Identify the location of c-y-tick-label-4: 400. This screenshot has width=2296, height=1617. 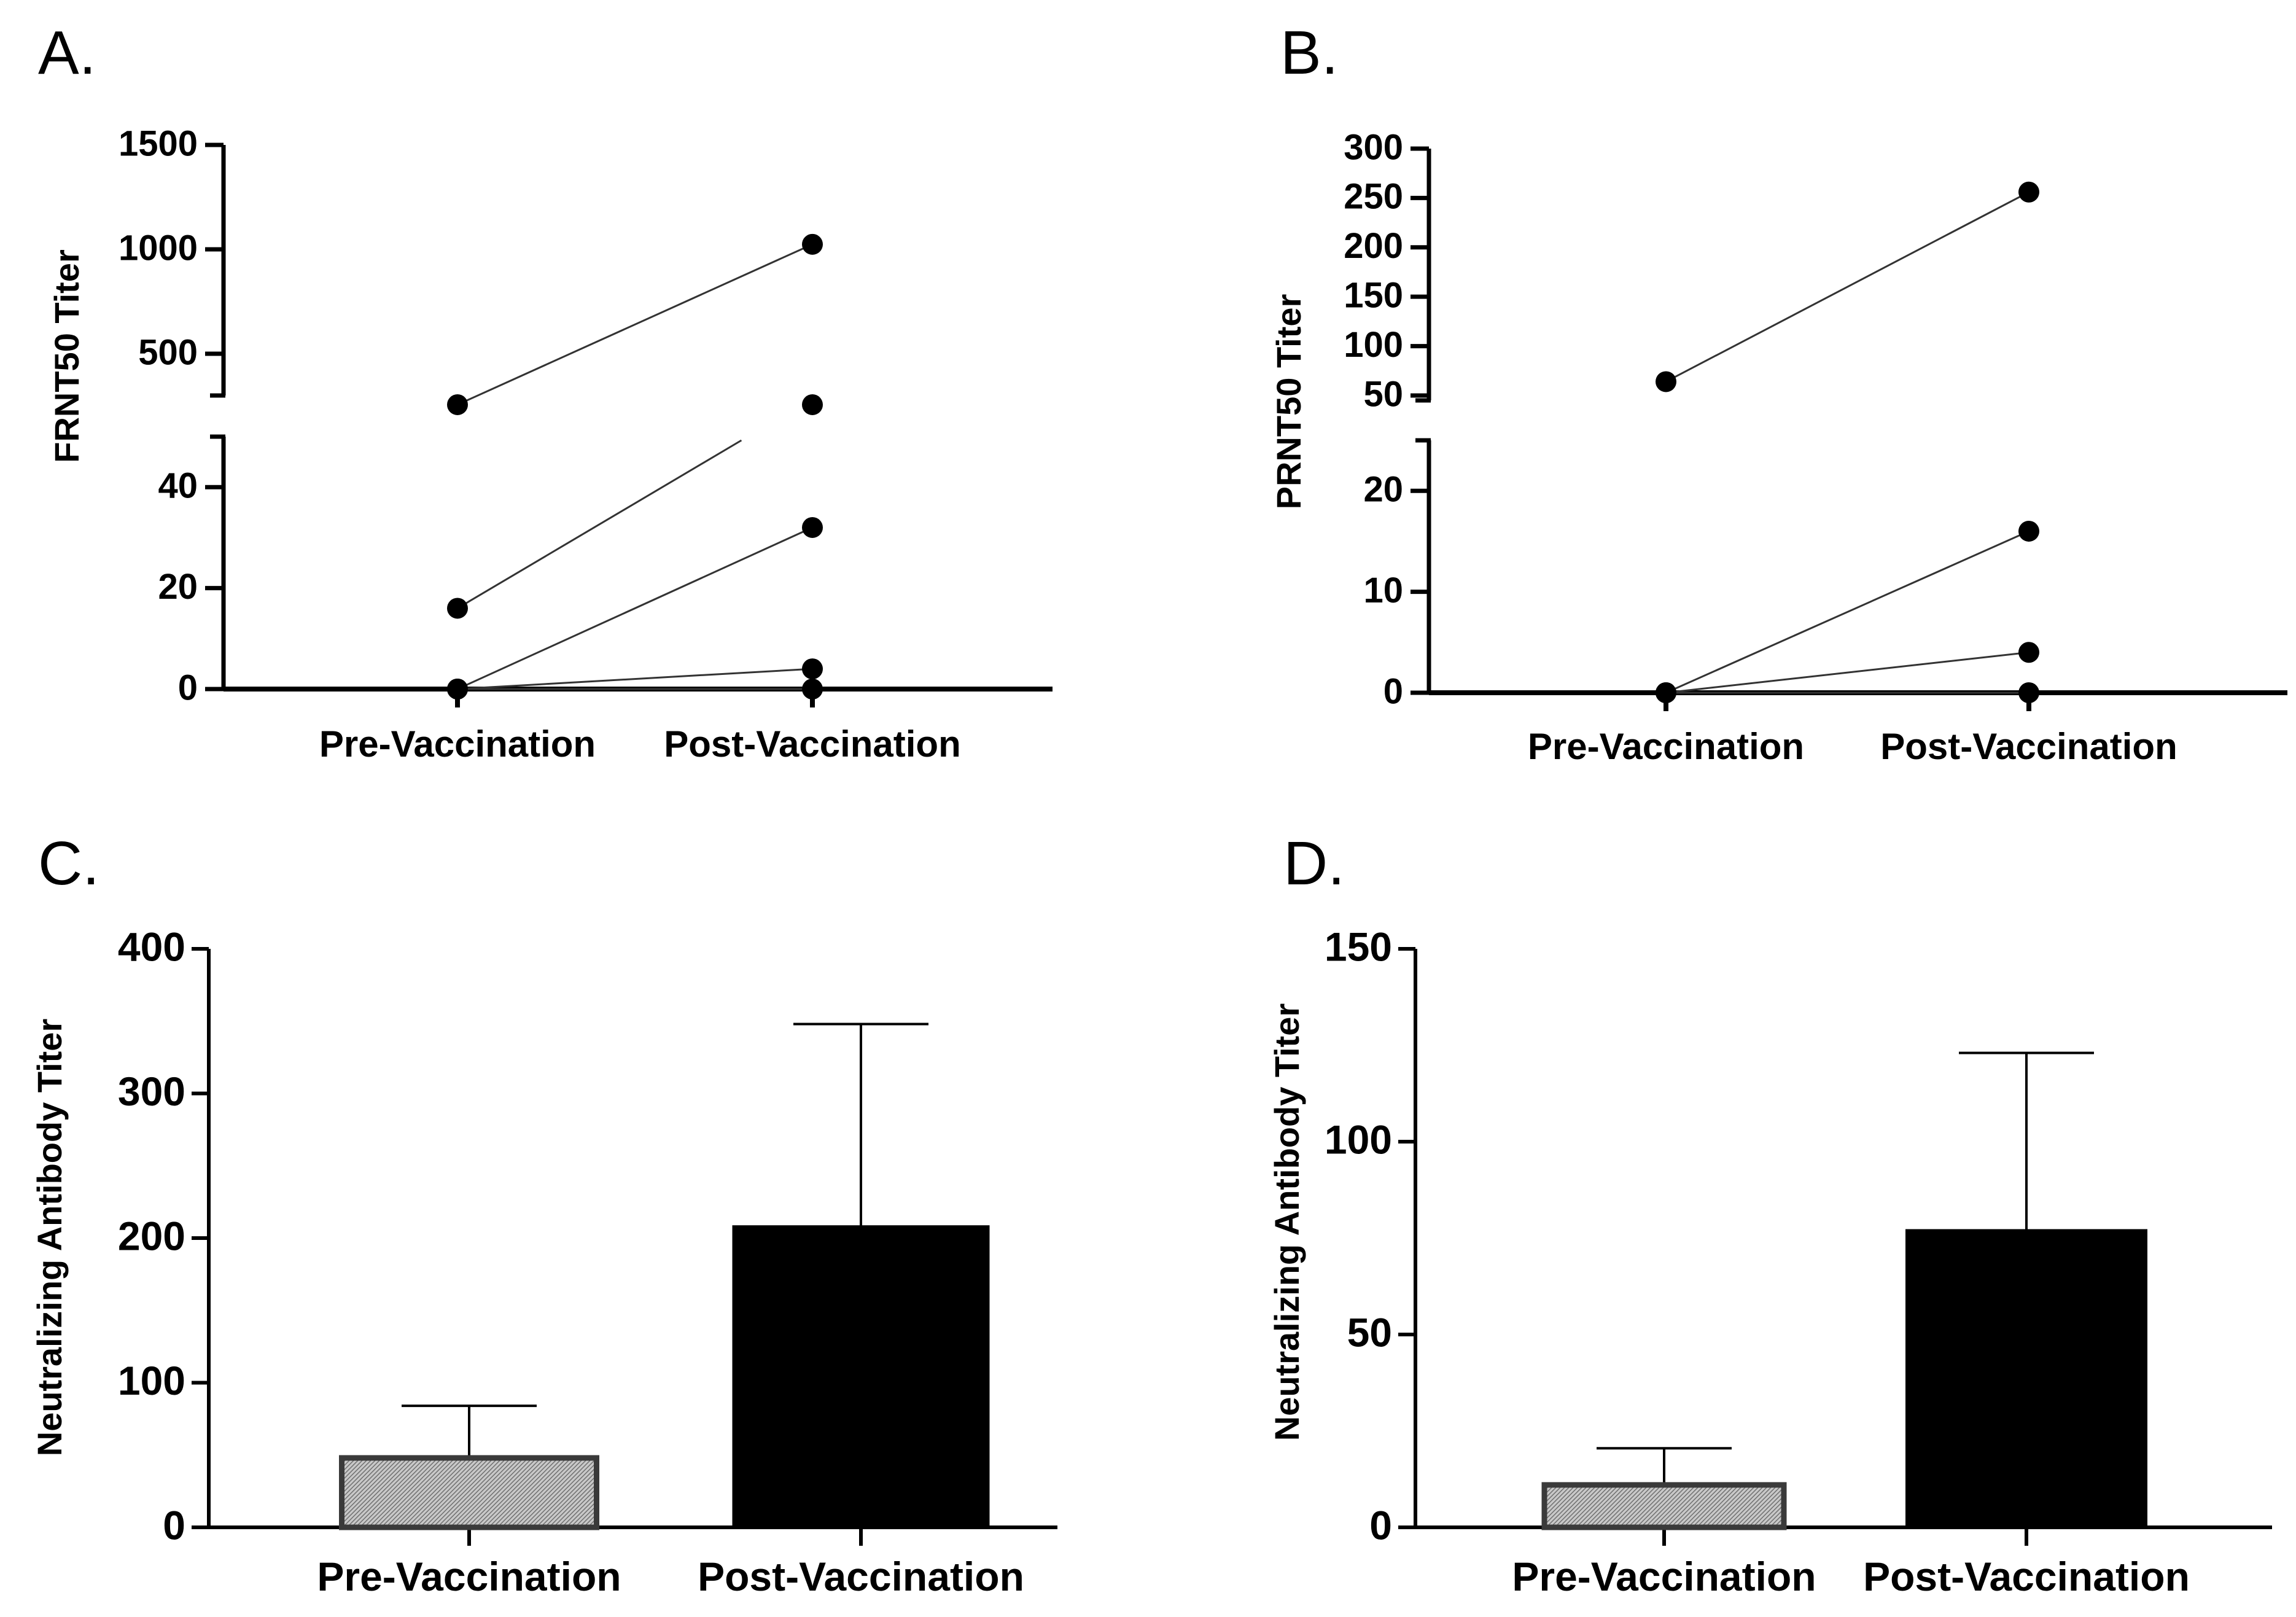
(151, 946).